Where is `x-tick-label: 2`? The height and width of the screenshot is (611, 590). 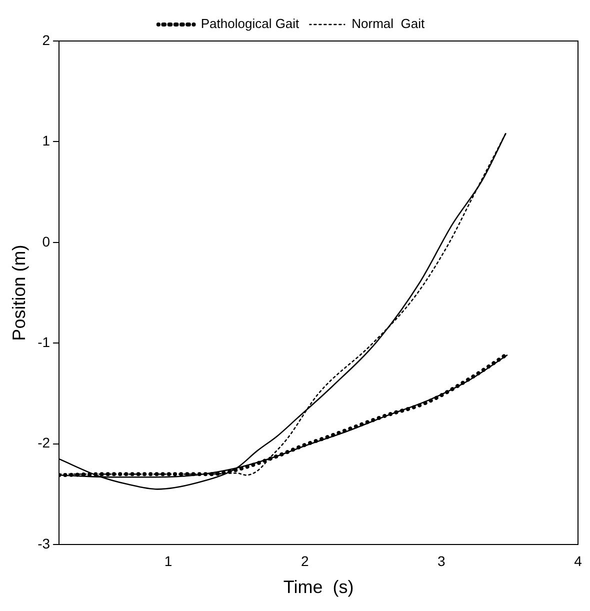 x-tick-label: 2 is located at coordinates (304, 560).